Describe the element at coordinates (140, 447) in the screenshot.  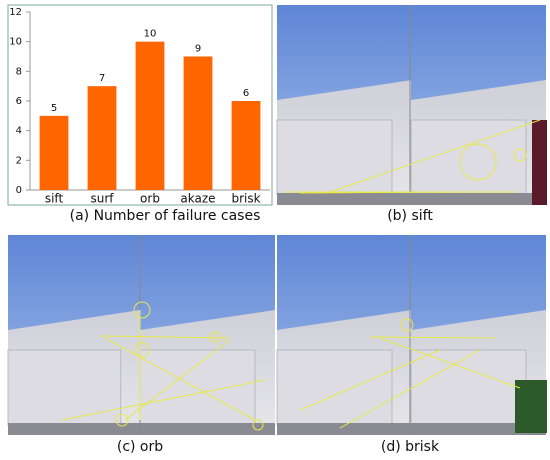
I see `panel-caption: (c) orb` at that location.